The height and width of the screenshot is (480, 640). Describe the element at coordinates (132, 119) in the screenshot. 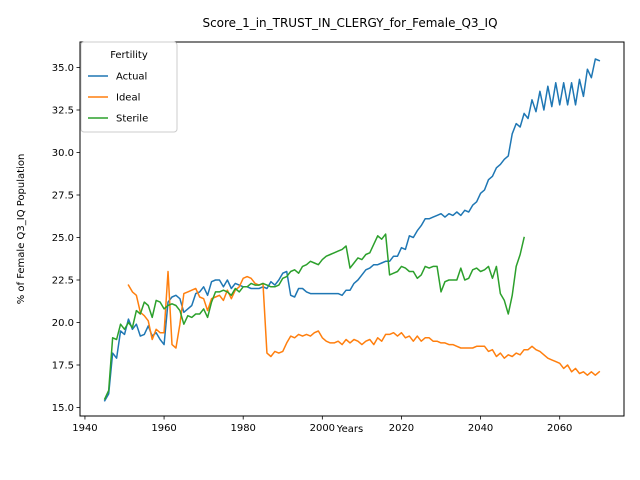

I see `legend-label-sterile: Sterile` at that location.